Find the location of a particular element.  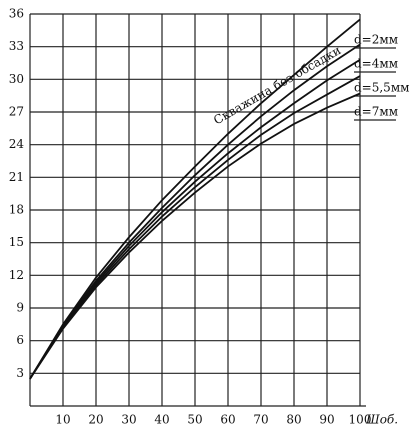

y-tick-label: 30 is located at coordinates (16, 79).